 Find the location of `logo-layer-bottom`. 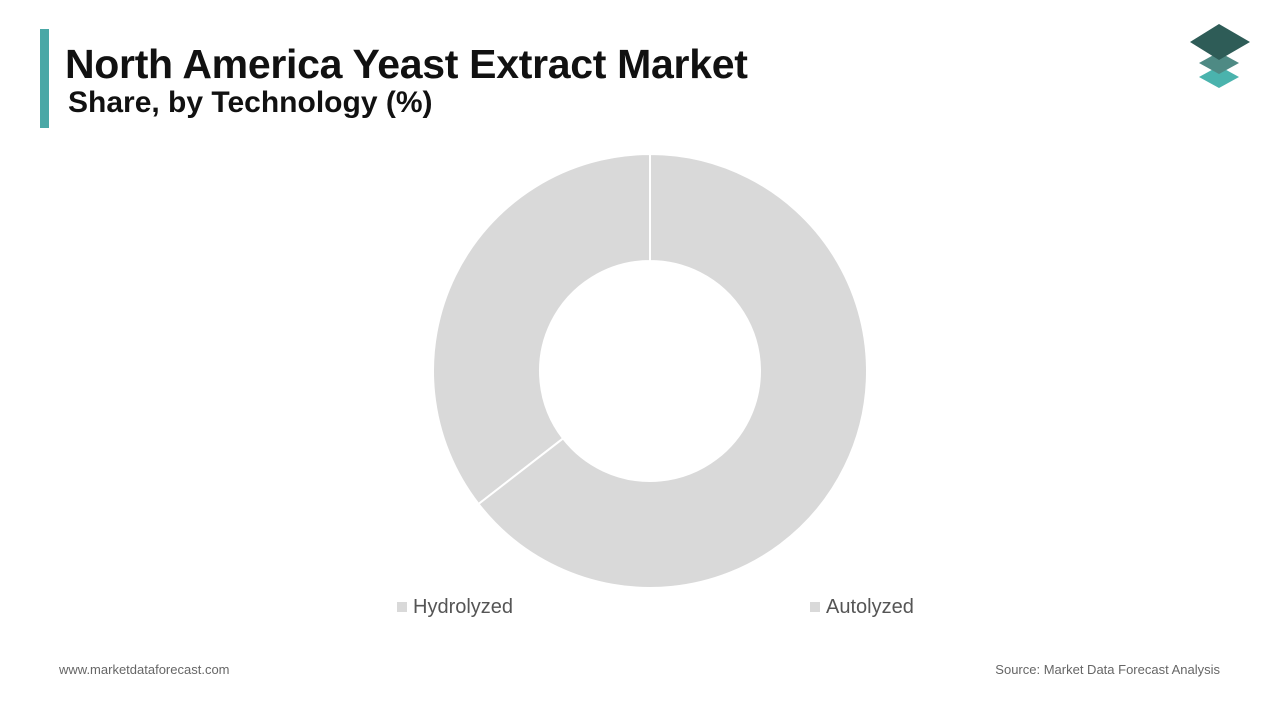

logo-layer-bottom is located at coordinates (1219, 77).